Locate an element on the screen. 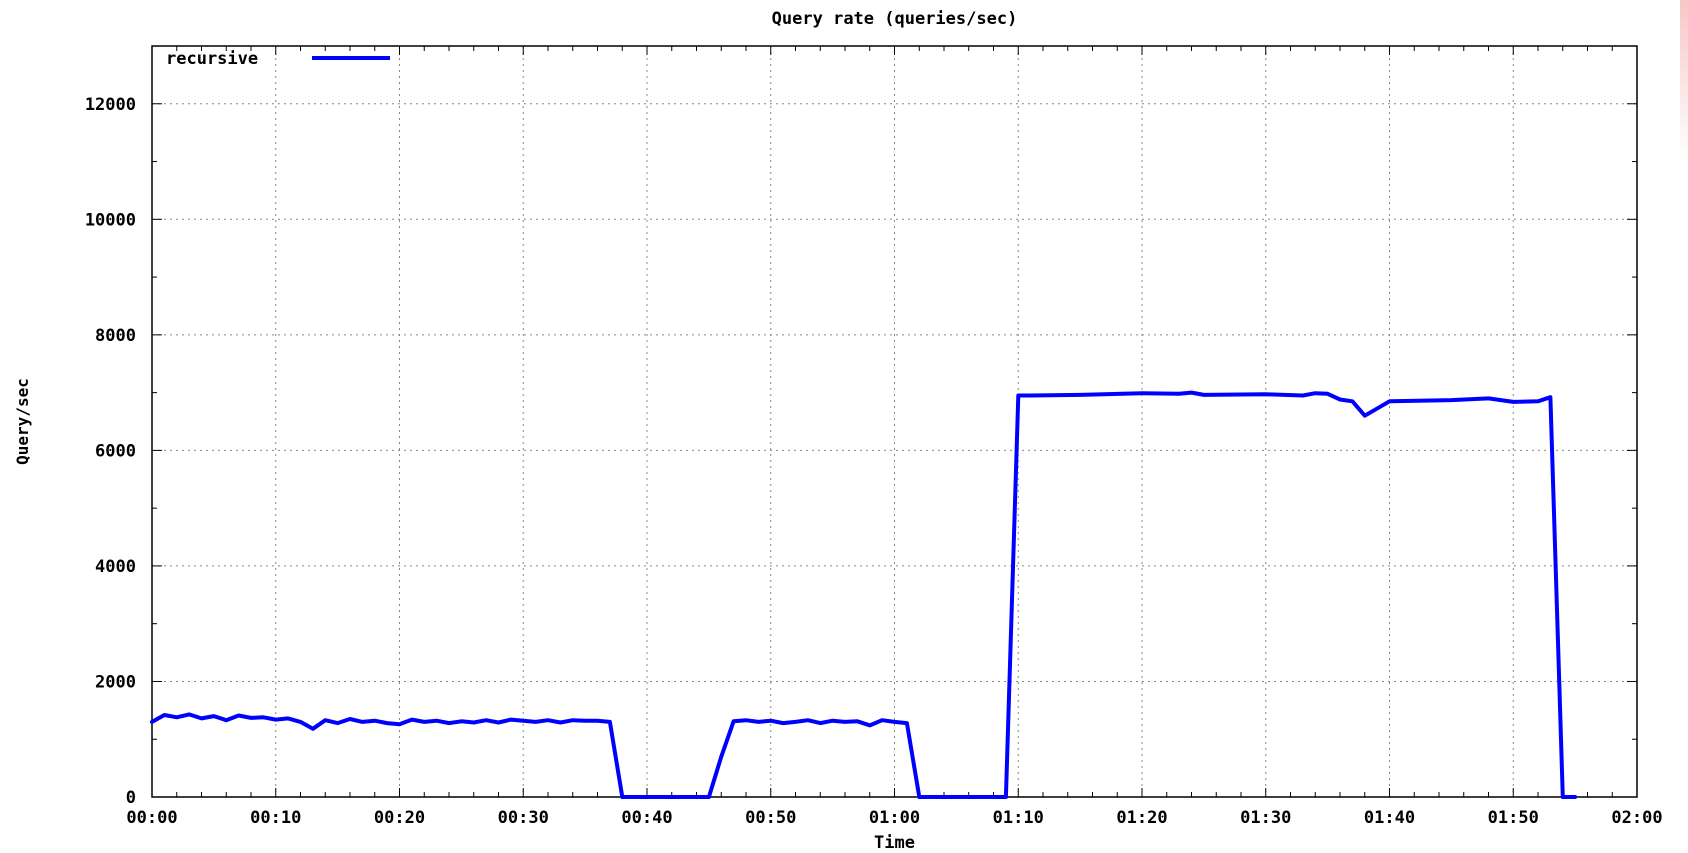  chart-title: Query rate (queries/sec) is located at coordinates (895, 19).